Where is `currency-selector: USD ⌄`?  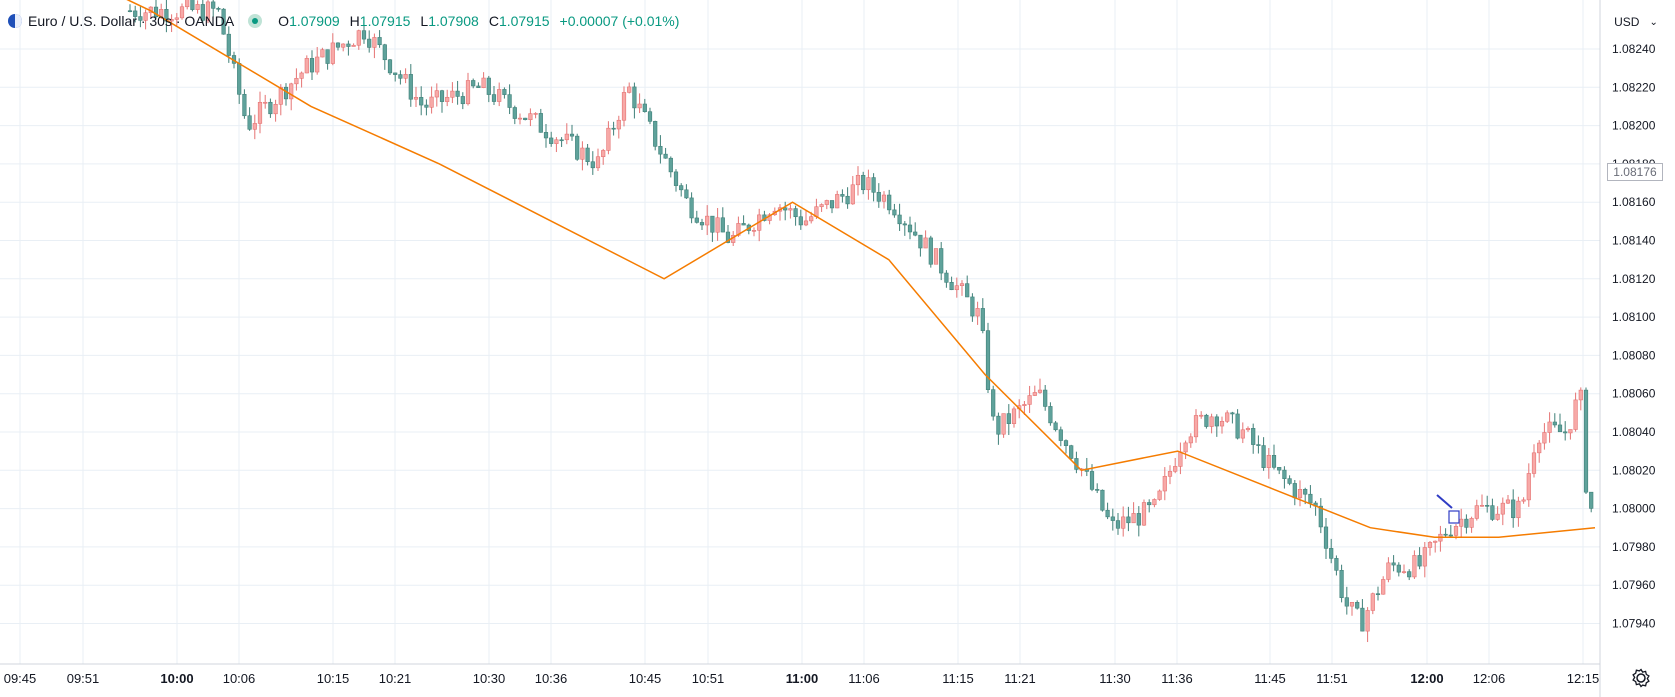 currency-selector: USD ⌄ is located at coordinates (1636, 22).